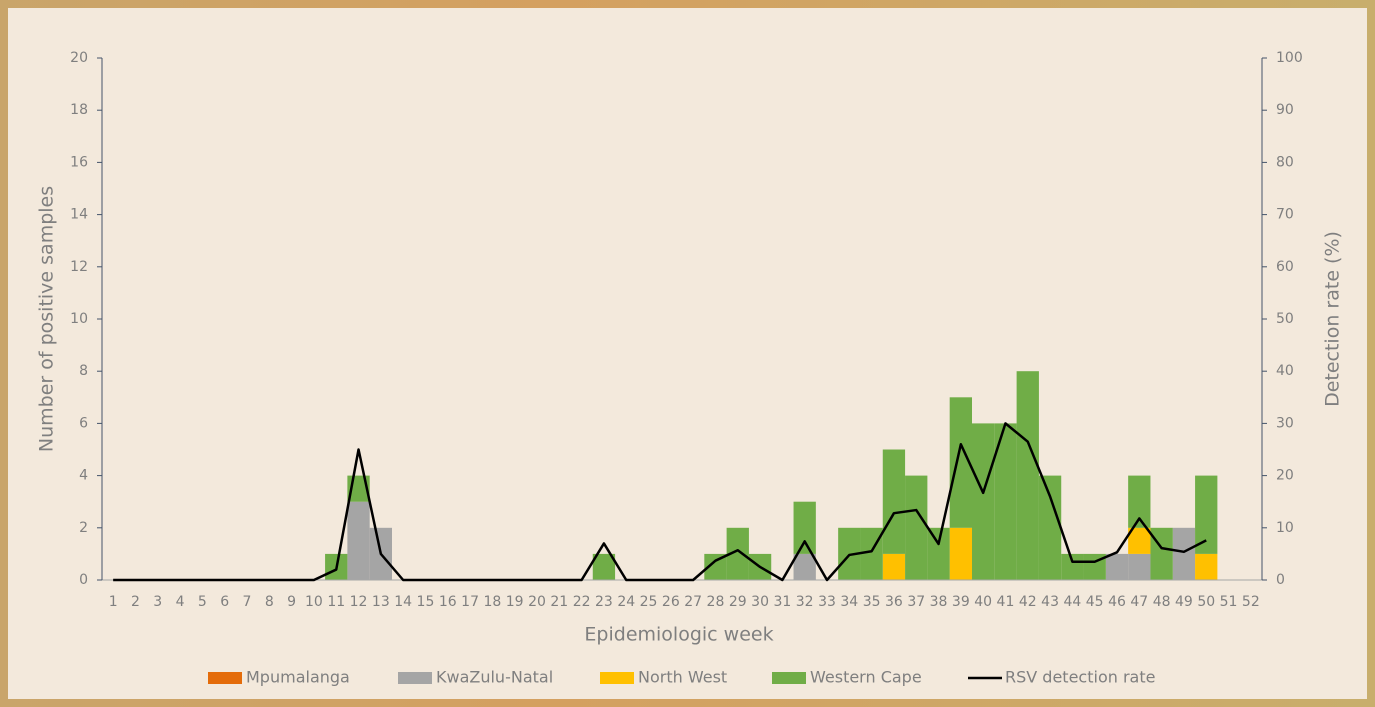  Describe the element at coordinates (1285, 162) in the screenshot. I see `y2-tick-label: 80` at that location.